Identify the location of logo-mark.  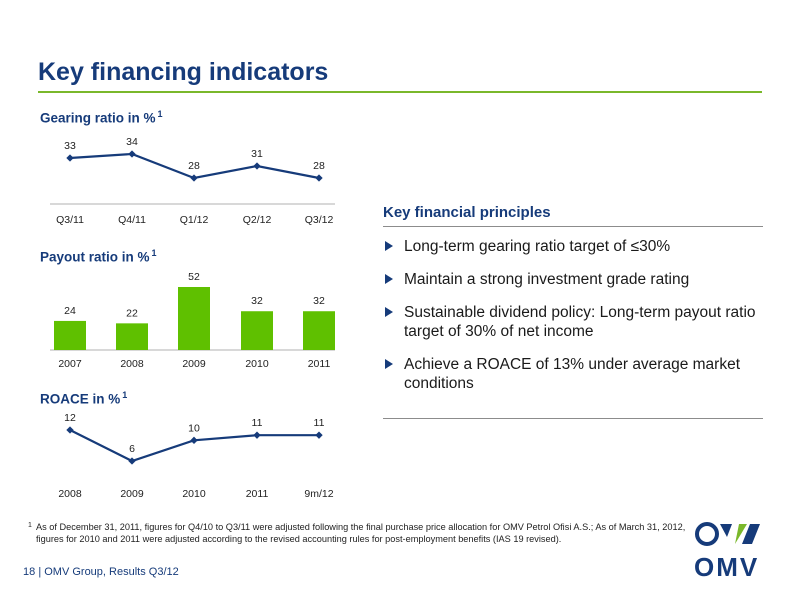
(727, 534).